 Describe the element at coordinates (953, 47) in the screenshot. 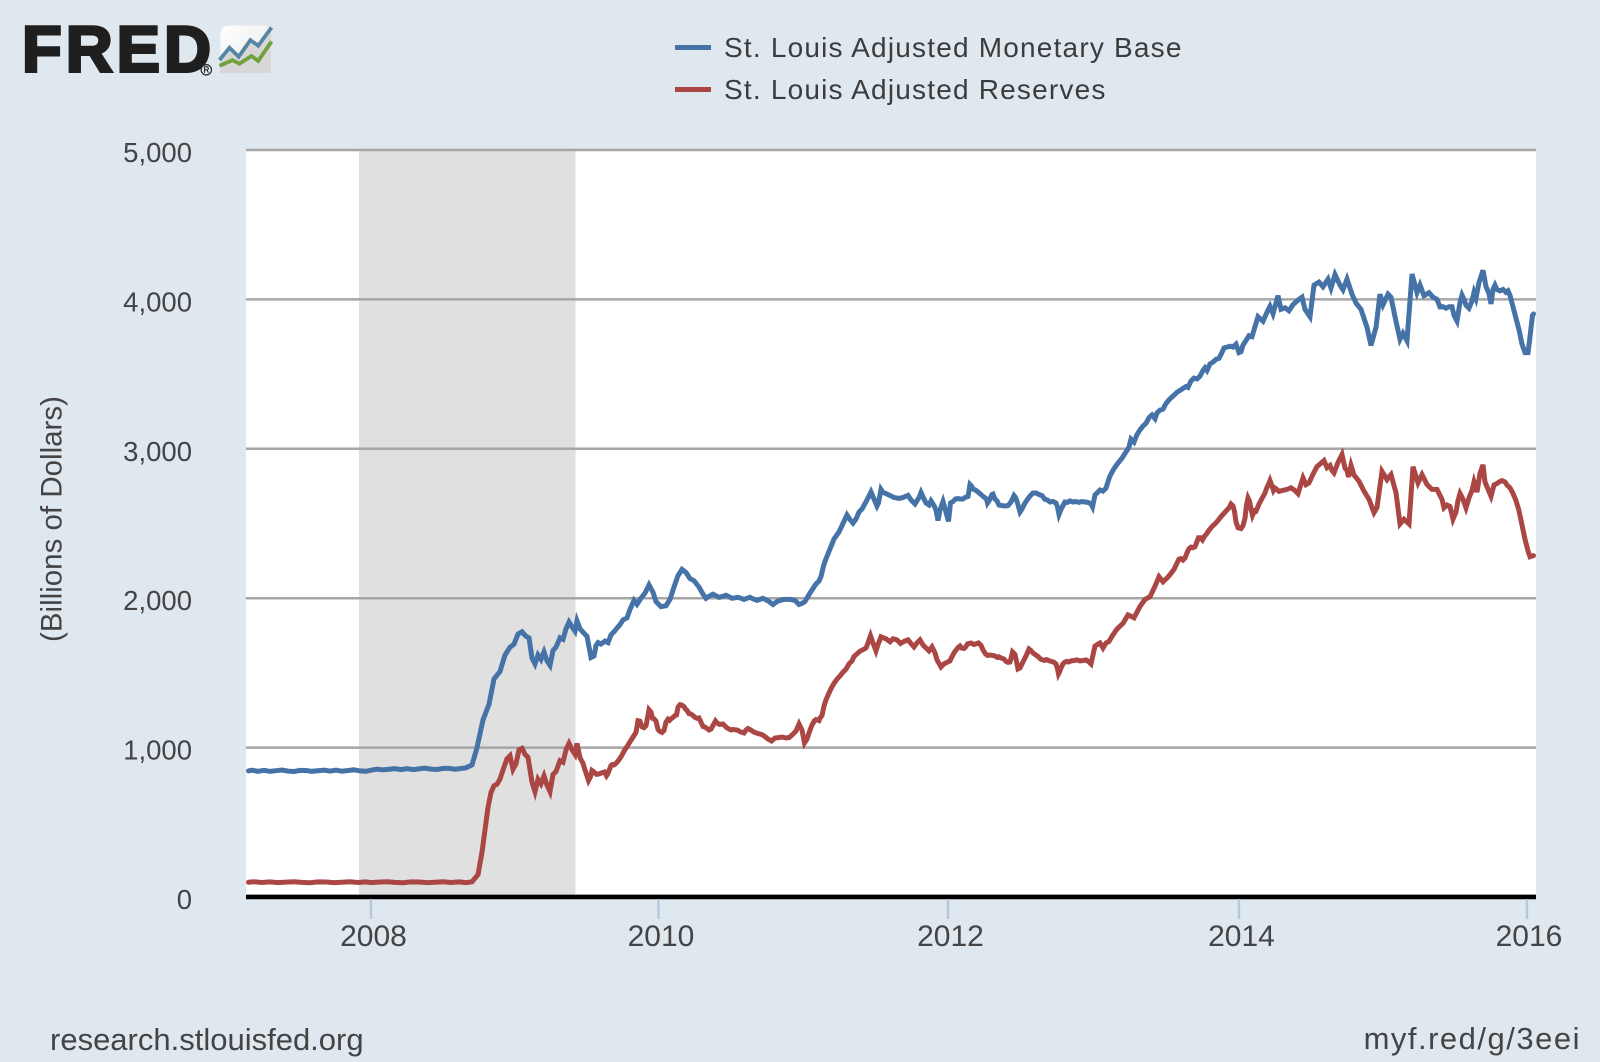

I see `svg-text:St. Louis Adjusted Monetary Ba: St. Louis Adjusted Monetary Base` at that location.